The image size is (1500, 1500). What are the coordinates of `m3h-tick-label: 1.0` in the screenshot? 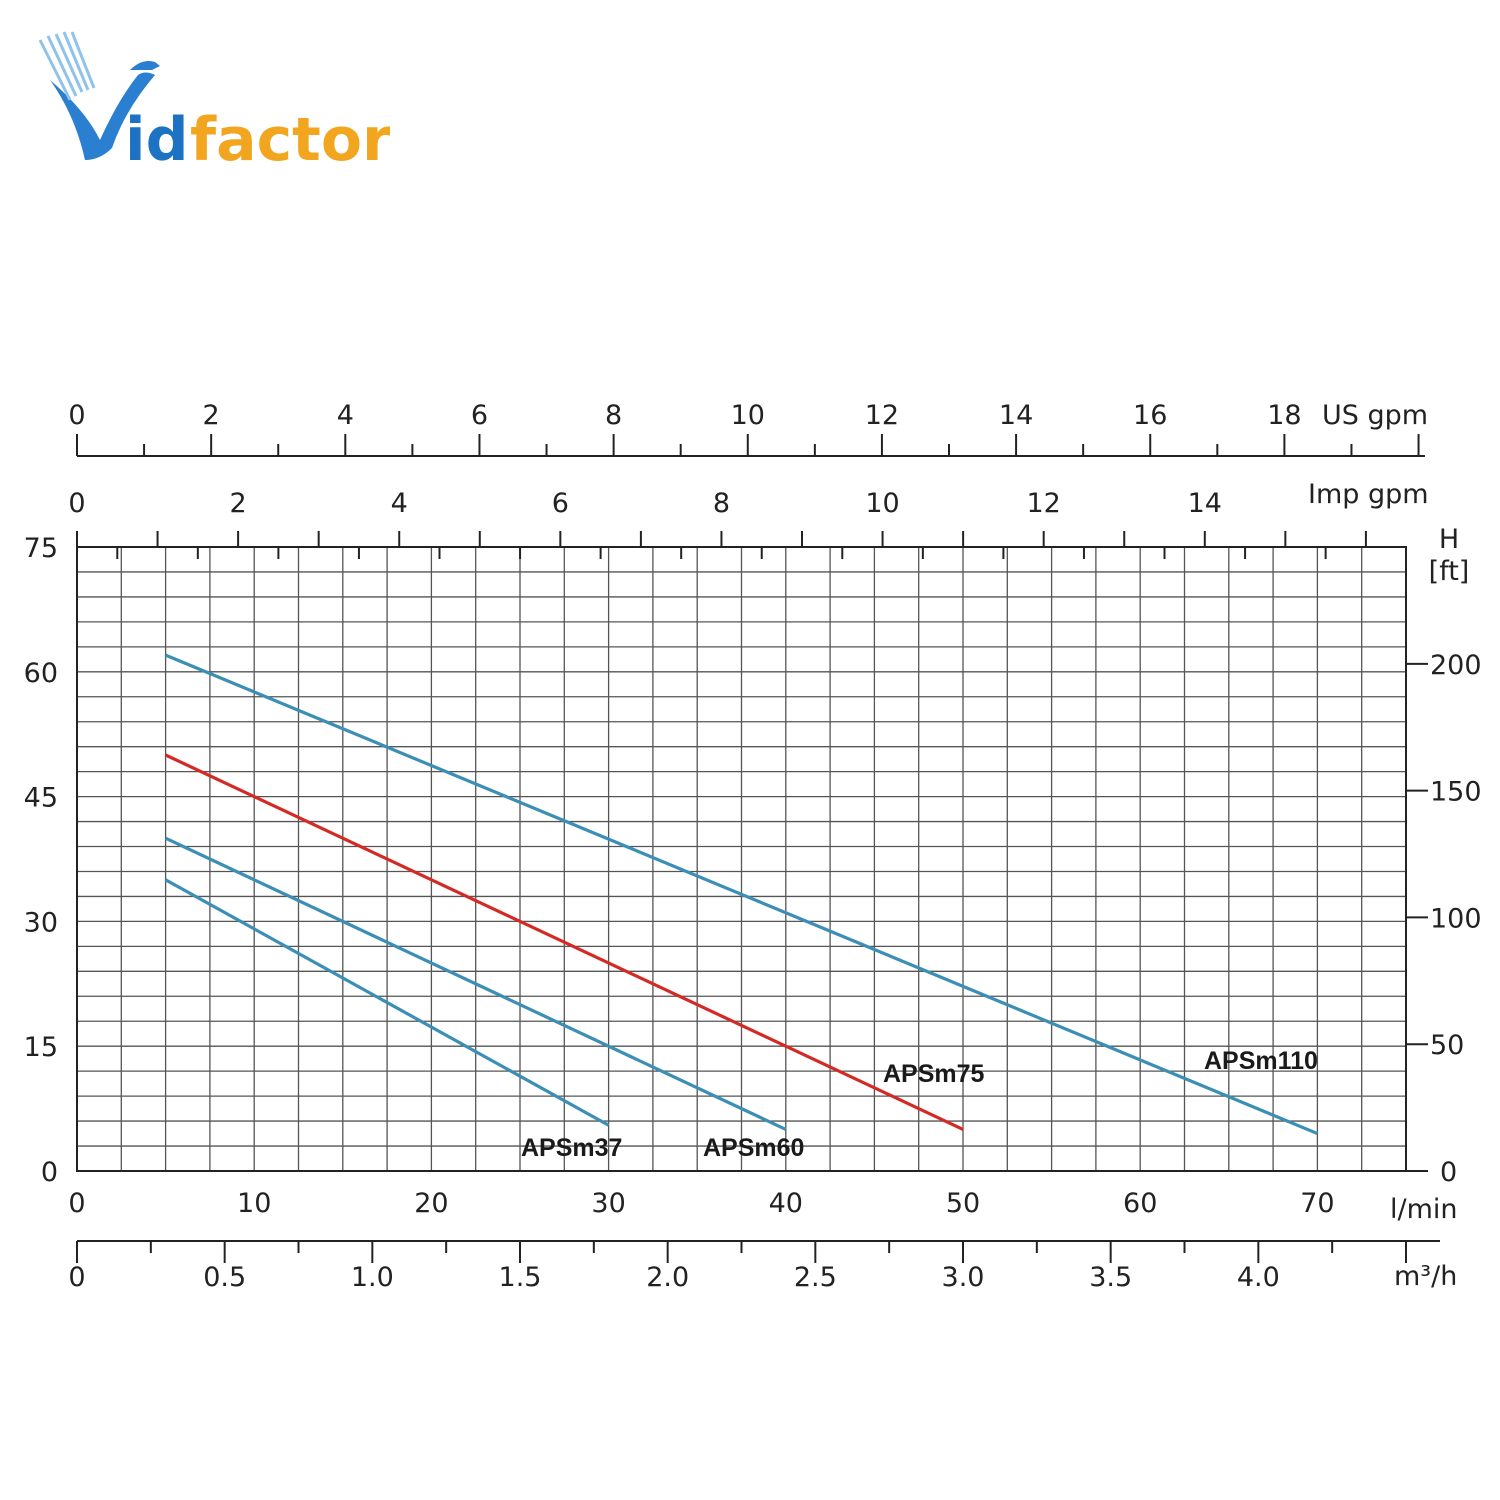 It's located at (372, 1277).